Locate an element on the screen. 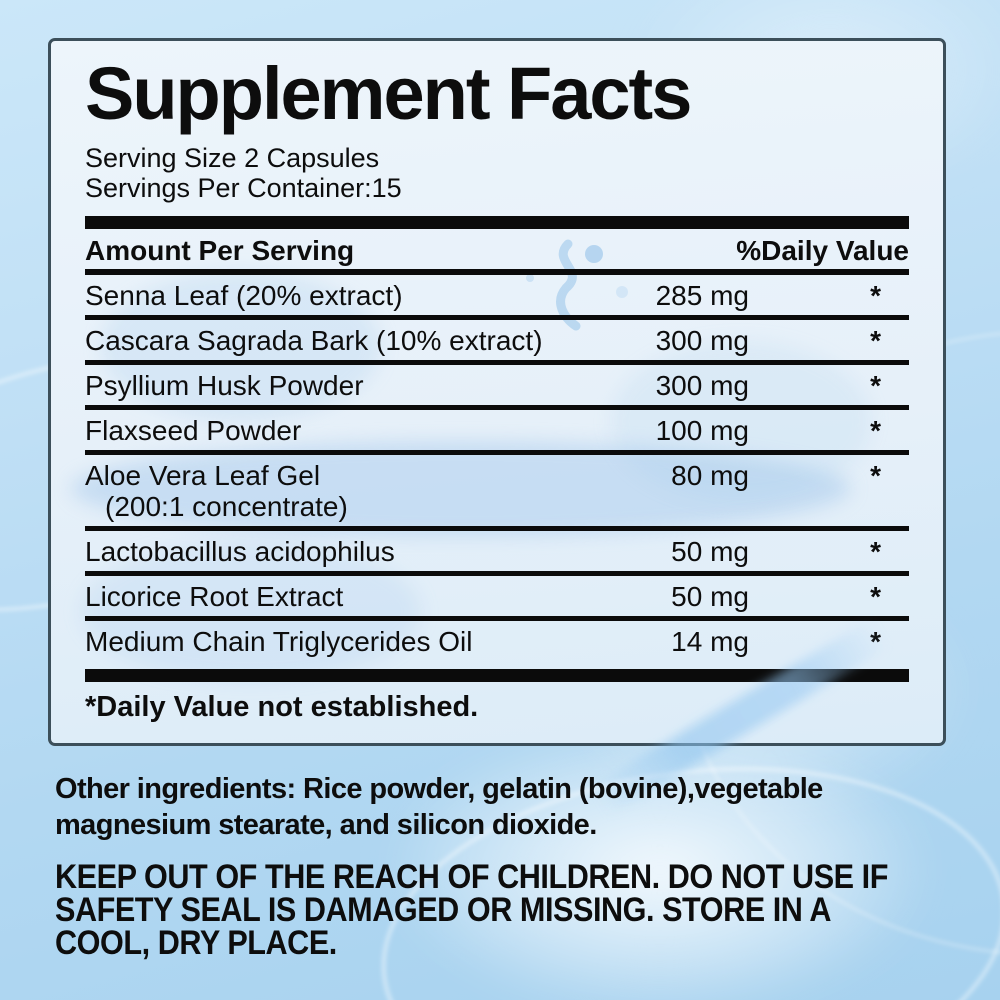 The height and width of the screenshot is (1000, 1000). warning-line3: COOL, DRY PLACE. is located at coordinates (196, 943).